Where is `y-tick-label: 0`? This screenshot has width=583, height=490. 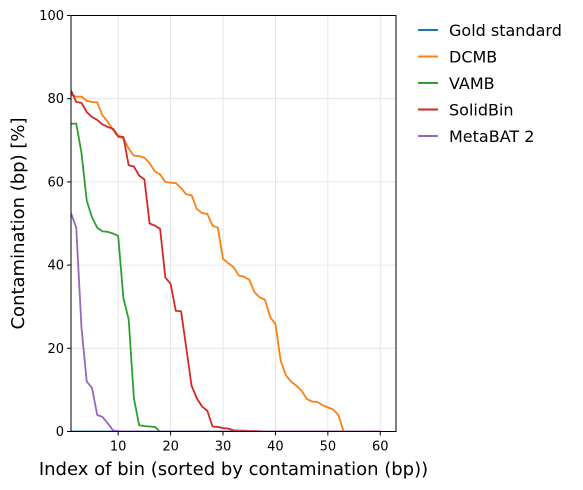
y-tick-label: 0 is located at coordinates (60, 432).